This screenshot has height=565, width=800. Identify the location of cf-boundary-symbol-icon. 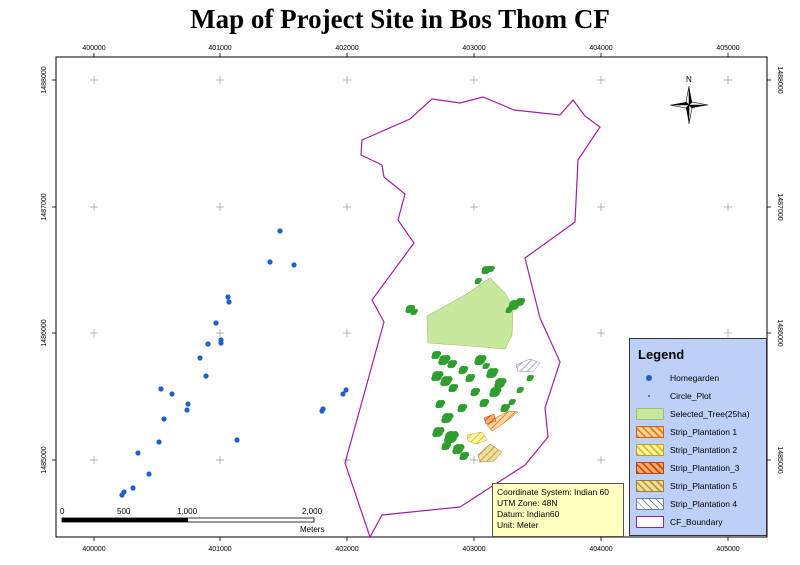
(650, 522).